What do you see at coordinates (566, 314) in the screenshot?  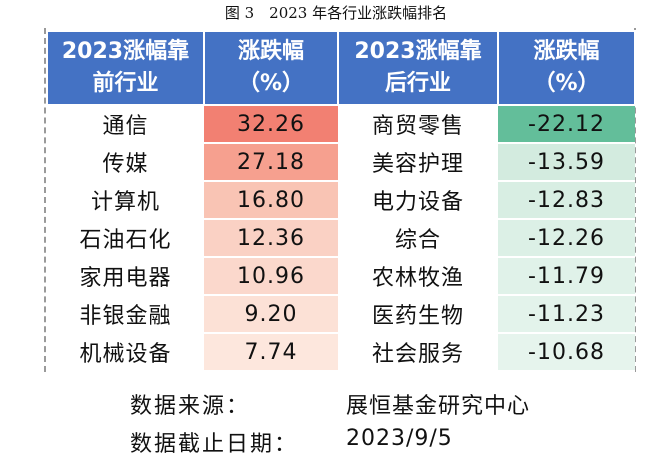 I see `bottom-change-cell: -11.23` at bounding box center [566, 314].